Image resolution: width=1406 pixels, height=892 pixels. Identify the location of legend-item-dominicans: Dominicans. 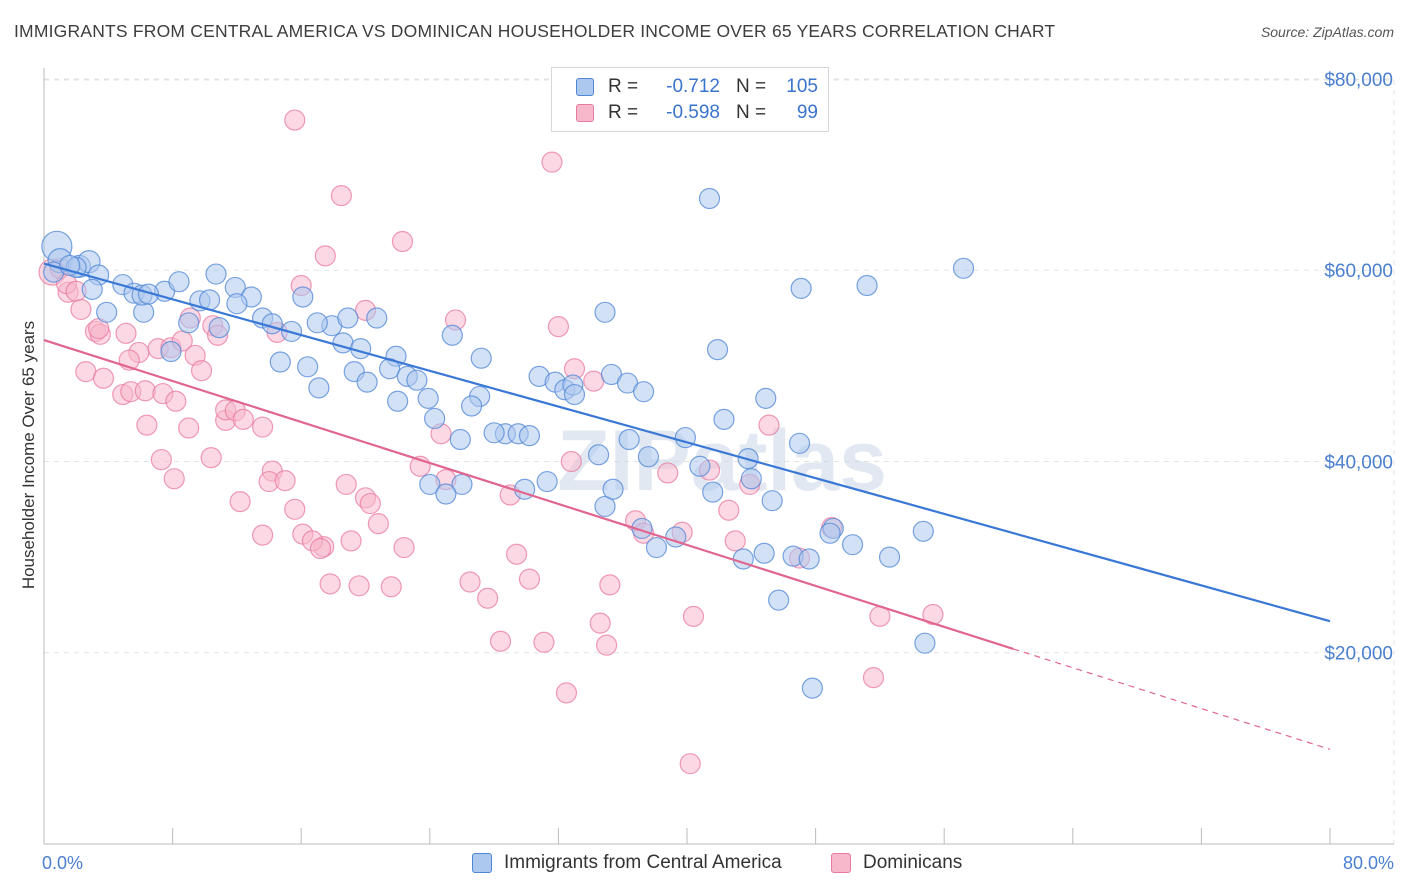
(896, 863).